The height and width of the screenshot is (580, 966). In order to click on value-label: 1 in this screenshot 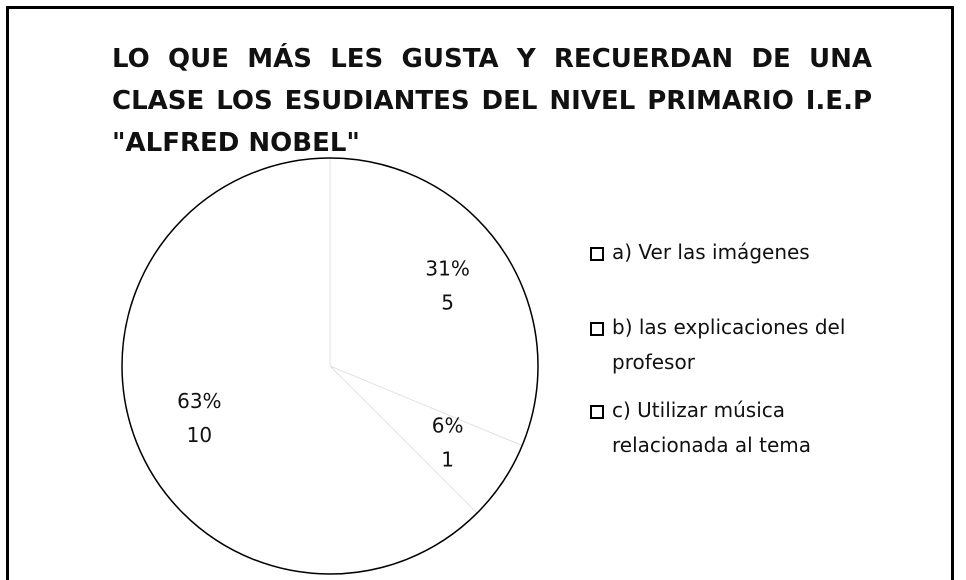, I will do `click(447, 460)`.